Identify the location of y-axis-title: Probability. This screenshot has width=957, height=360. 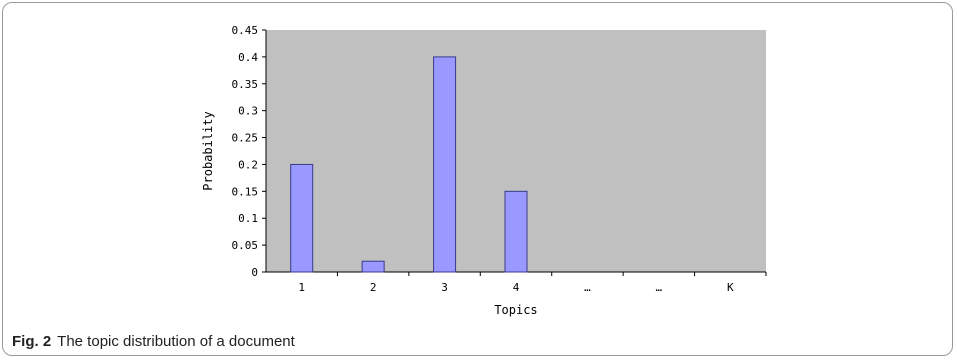
(208, 150).